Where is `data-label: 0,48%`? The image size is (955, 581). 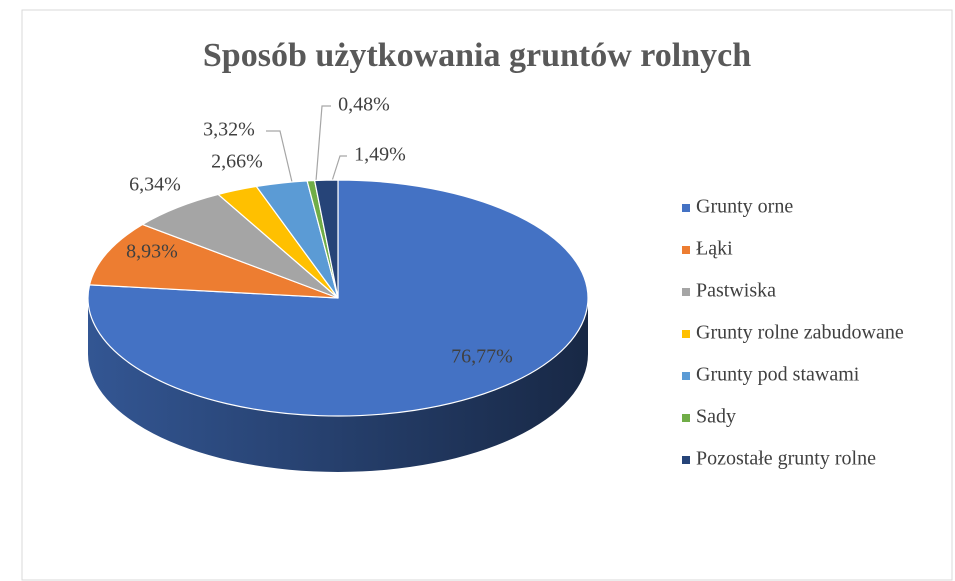 data-label: 0,48% is located at coordinates (364, 105).